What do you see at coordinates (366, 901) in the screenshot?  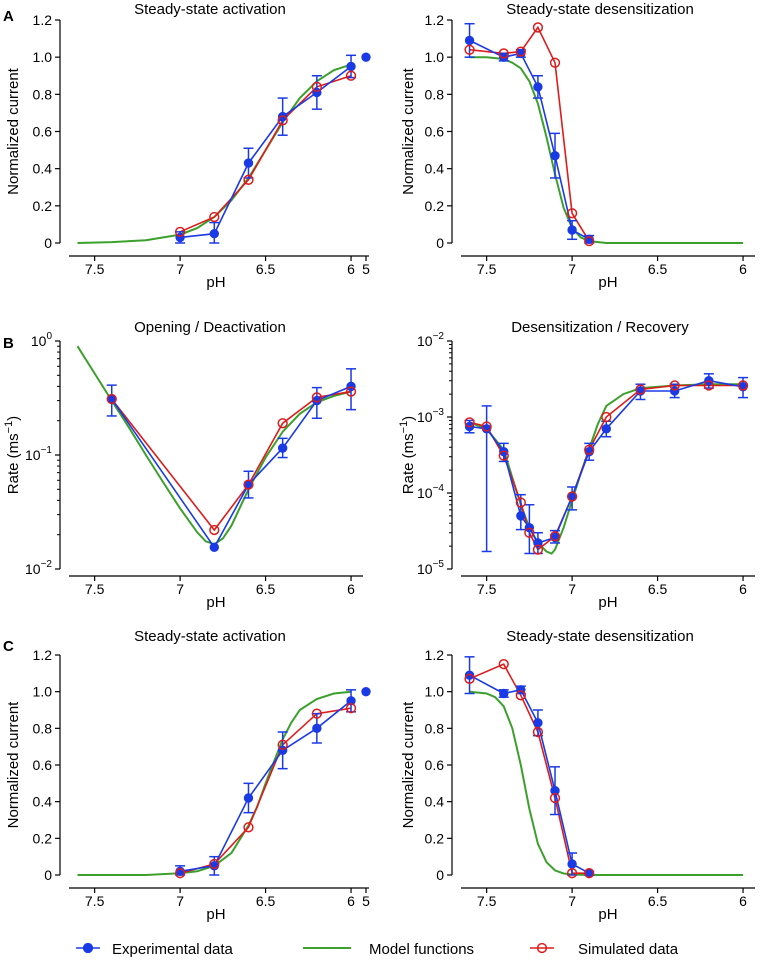 I see `x-tick-label: 5` at bounding box center [366, 901].